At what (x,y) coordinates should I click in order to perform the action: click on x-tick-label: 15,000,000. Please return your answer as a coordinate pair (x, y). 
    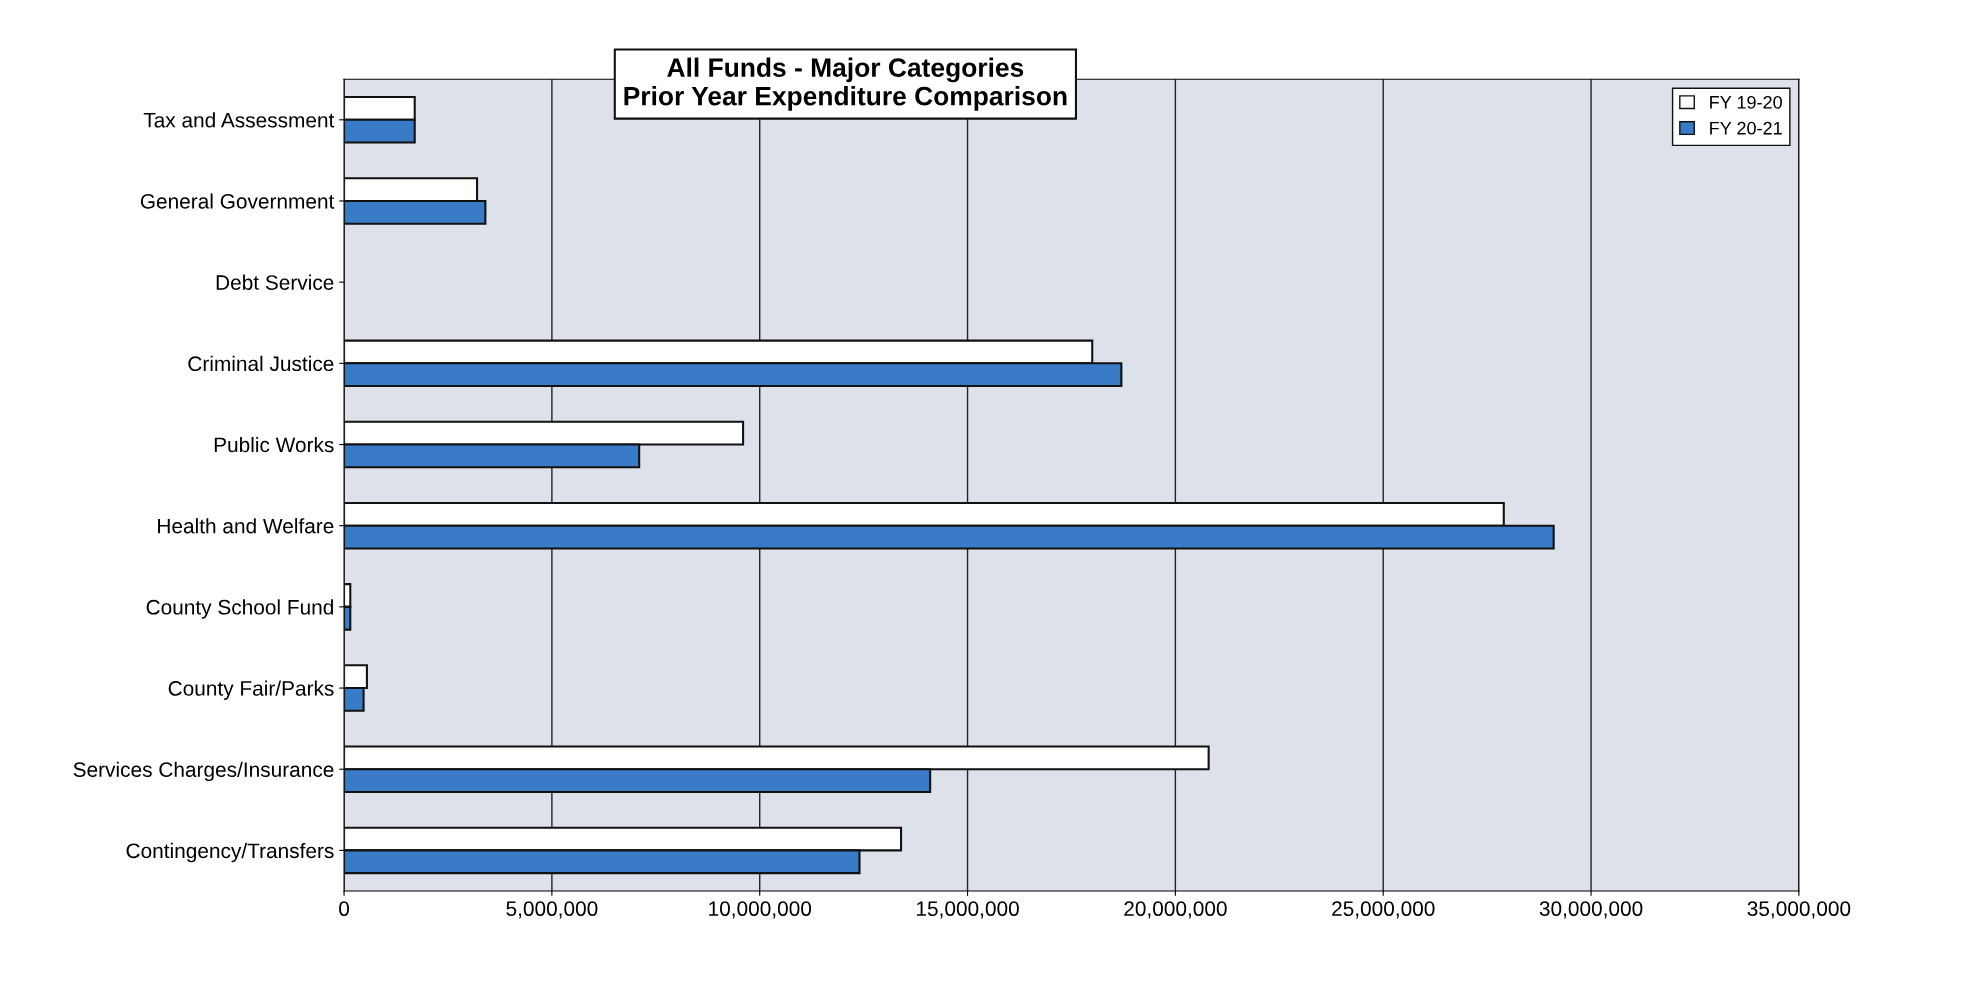
    Looking at the image, I should click on (968, 910).